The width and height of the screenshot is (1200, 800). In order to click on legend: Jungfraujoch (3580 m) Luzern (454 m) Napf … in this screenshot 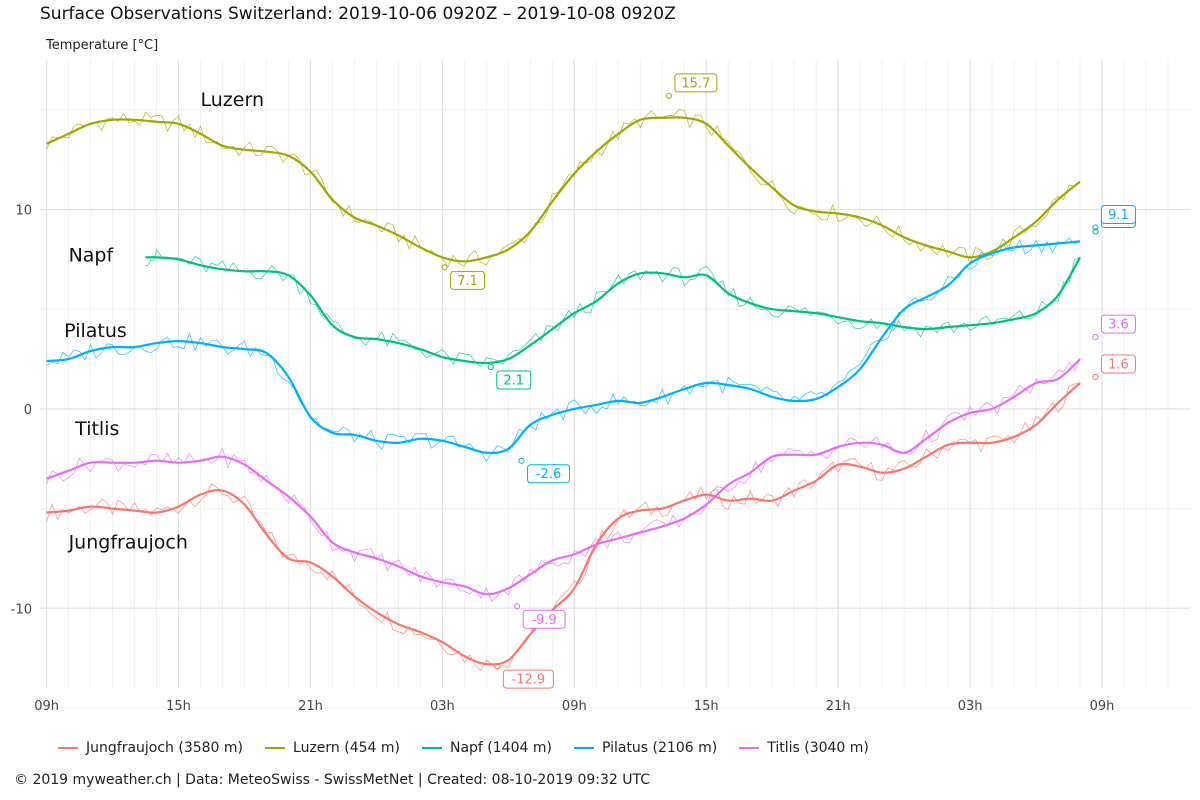, I will do `click(474, 748)`.